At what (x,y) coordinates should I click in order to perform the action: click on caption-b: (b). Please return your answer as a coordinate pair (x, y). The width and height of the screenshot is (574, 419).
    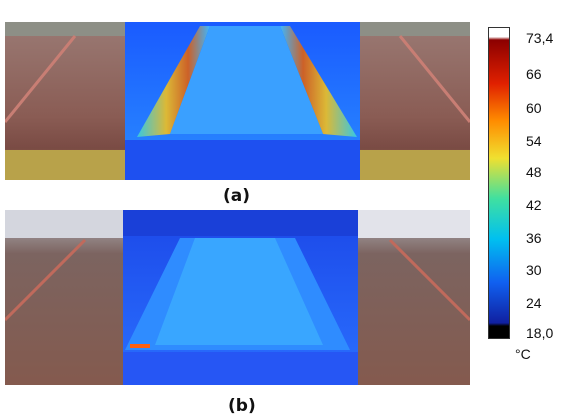
    Looking at the image, I should click on (242, 406).